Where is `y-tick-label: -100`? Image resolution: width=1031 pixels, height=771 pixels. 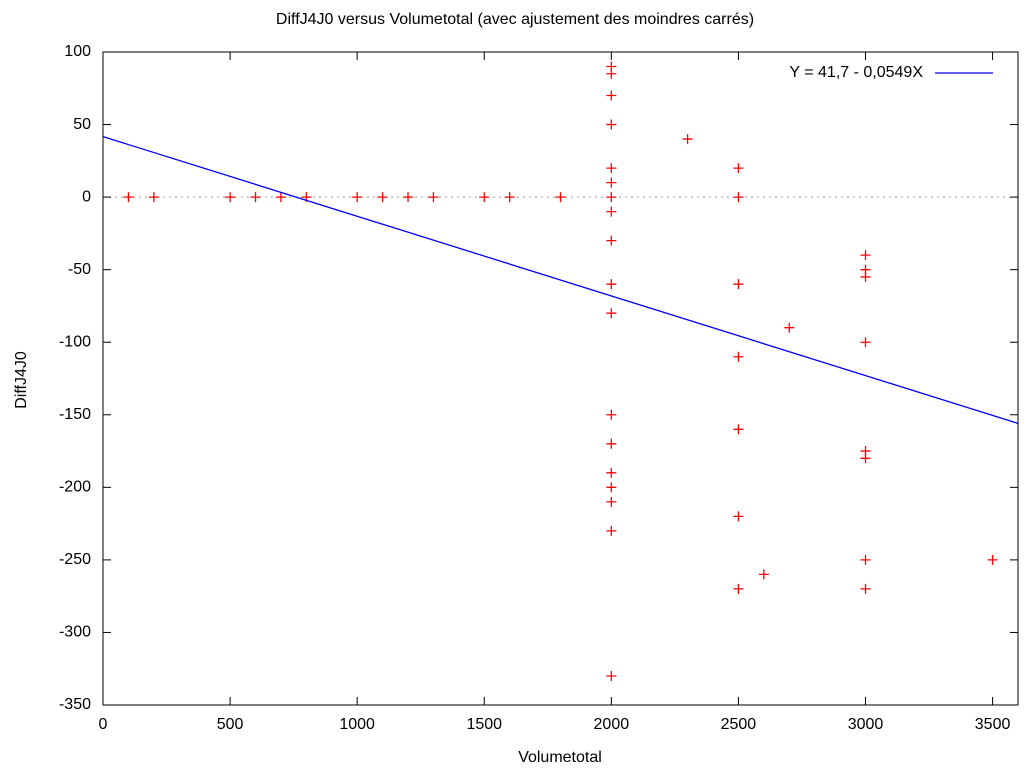
y-tick-label: -100 is located at coordinates (75, 341).